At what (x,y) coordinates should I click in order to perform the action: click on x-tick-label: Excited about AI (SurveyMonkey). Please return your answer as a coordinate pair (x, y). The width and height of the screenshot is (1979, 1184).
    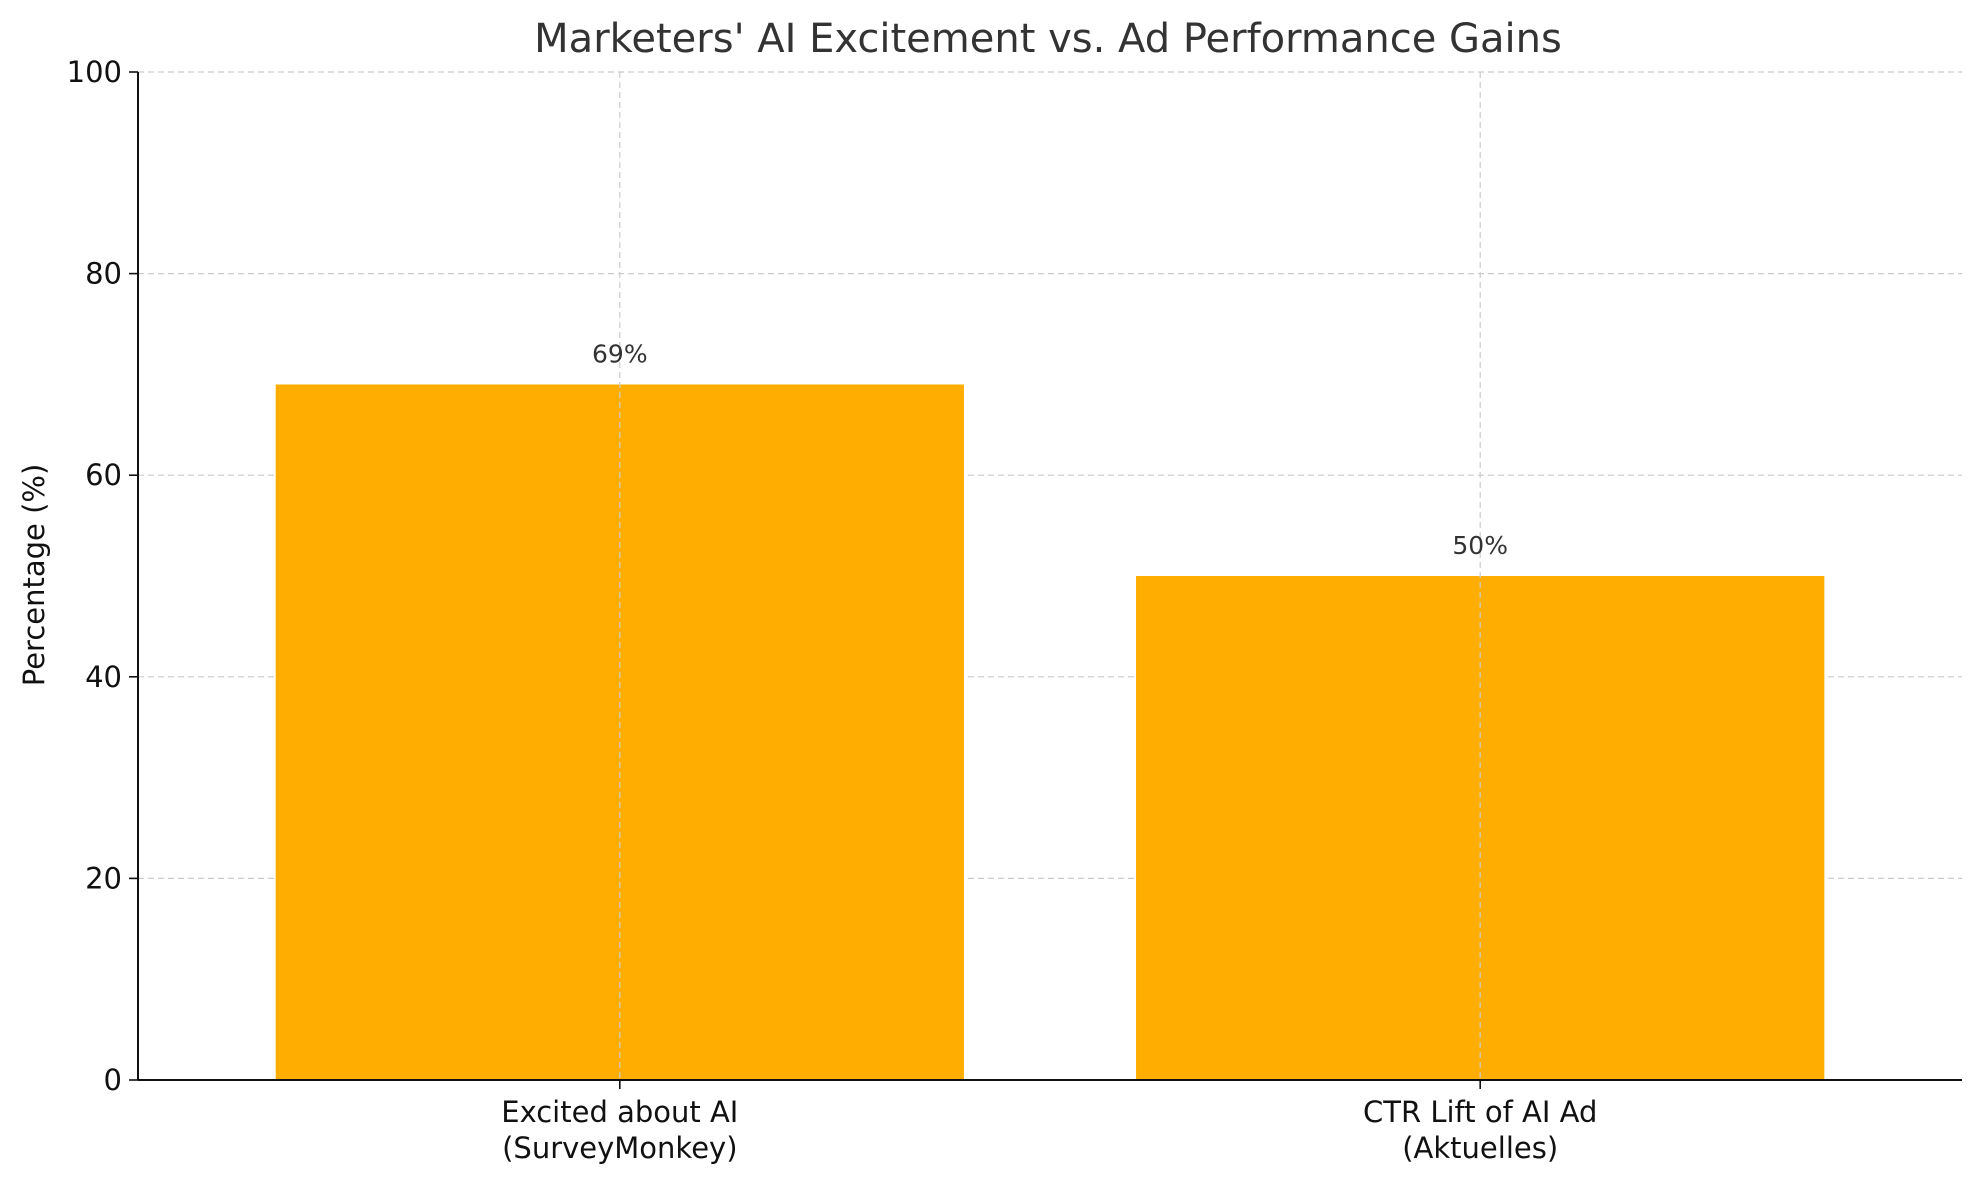
    Looking at the image, I should click on (619, 1130).